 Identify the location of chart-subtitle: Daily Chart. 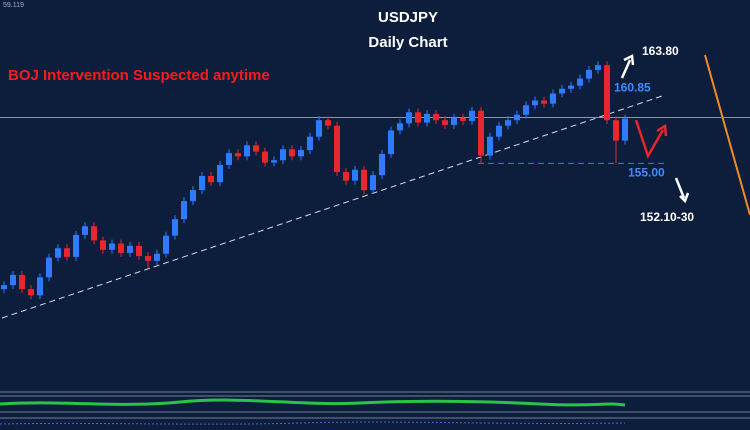
(407, 42).